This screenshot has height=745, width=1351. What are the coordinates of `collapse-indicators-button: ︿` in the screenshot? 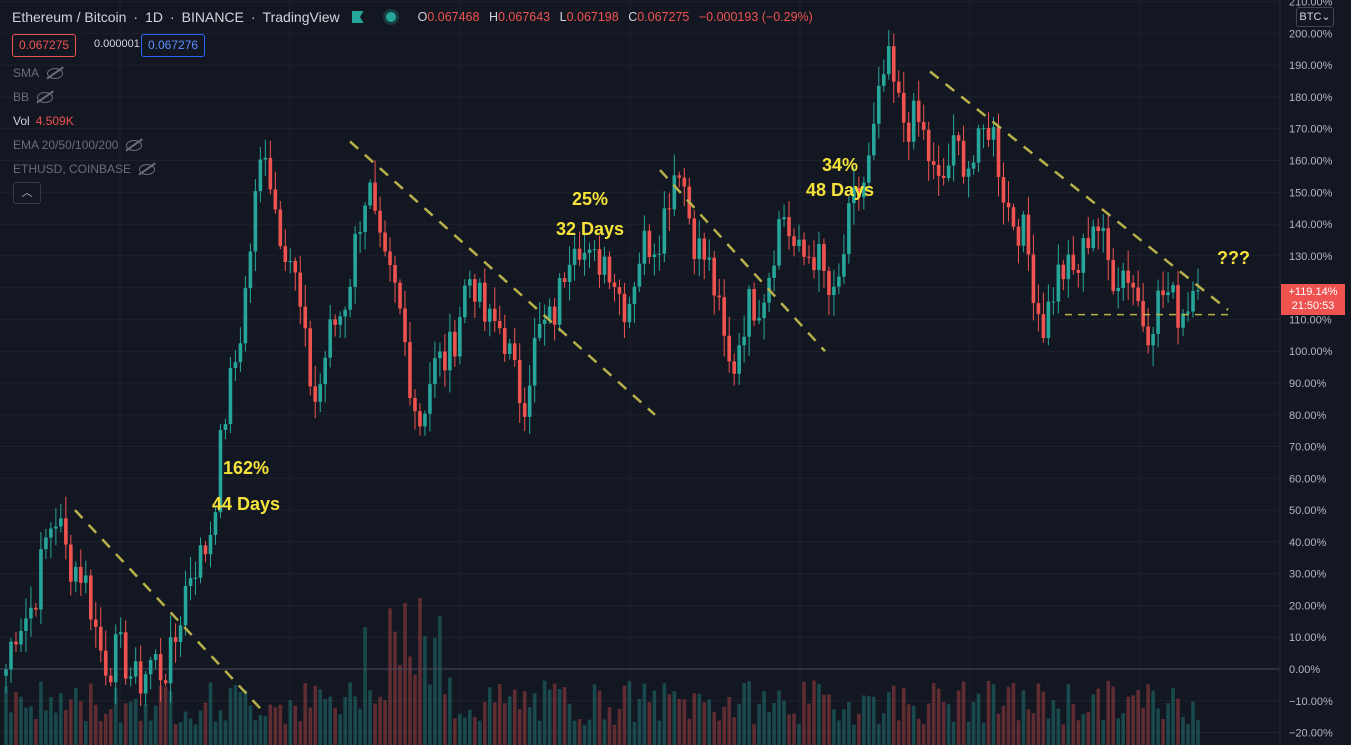 It's located at (27, 193).